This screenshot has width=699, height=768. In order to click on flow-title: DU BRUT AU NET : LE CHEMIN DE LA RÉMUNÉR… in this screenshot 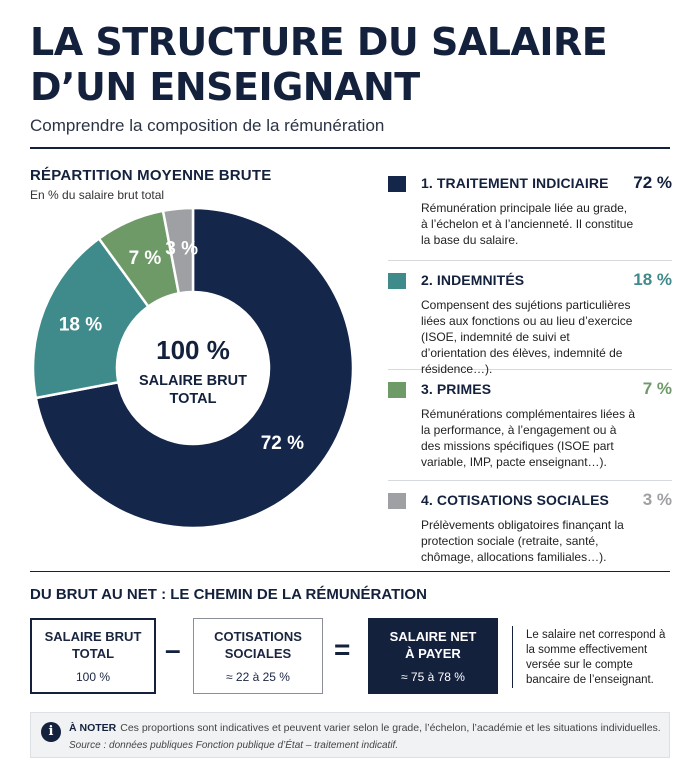, I will do `click(228, 594)`.